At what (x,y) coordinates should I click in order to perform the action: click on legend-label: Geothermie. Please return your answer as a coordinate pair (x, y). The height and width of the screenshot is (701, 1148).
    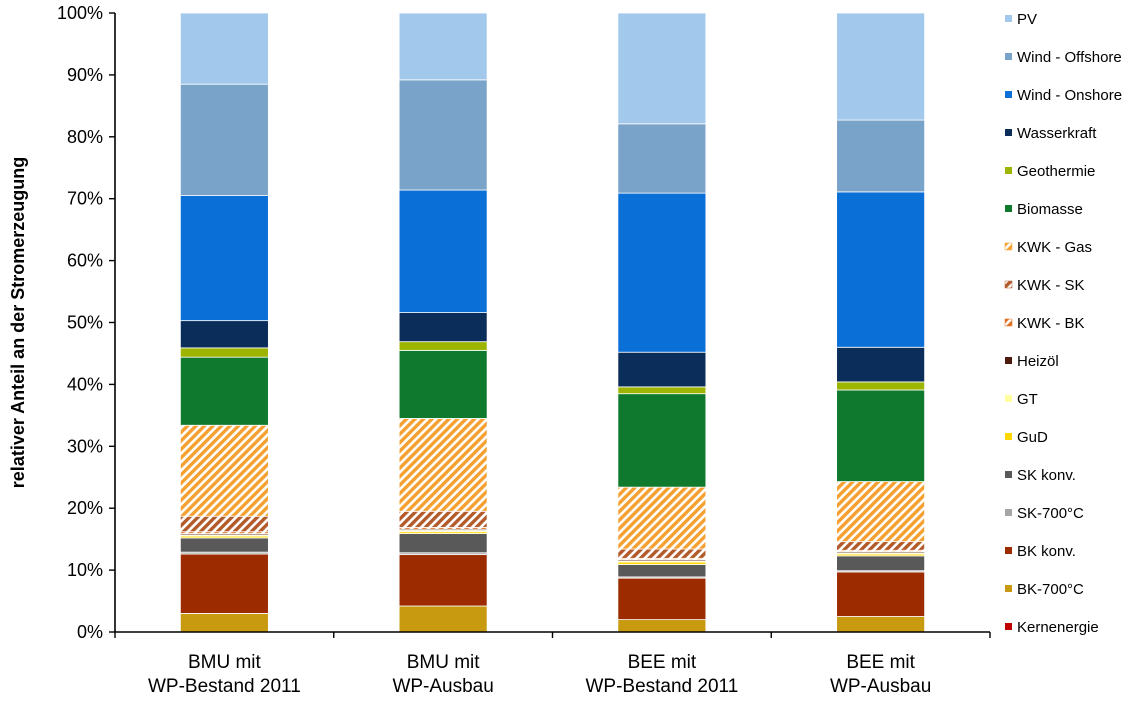
    Looking at the image, I should click on (1056, 171).